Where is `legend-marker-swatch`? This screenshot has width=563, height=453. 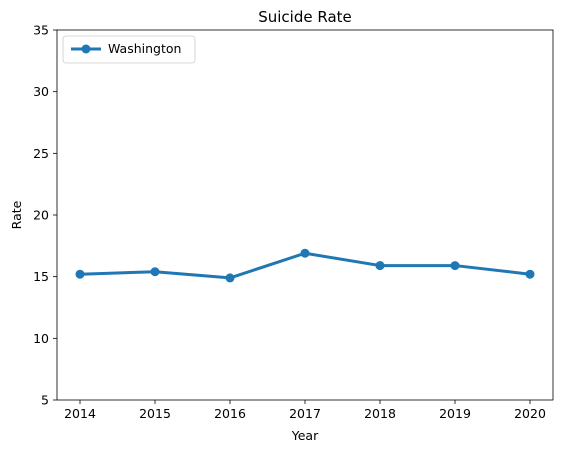
legend-marker-swatch is located at coordinates (86, 49).